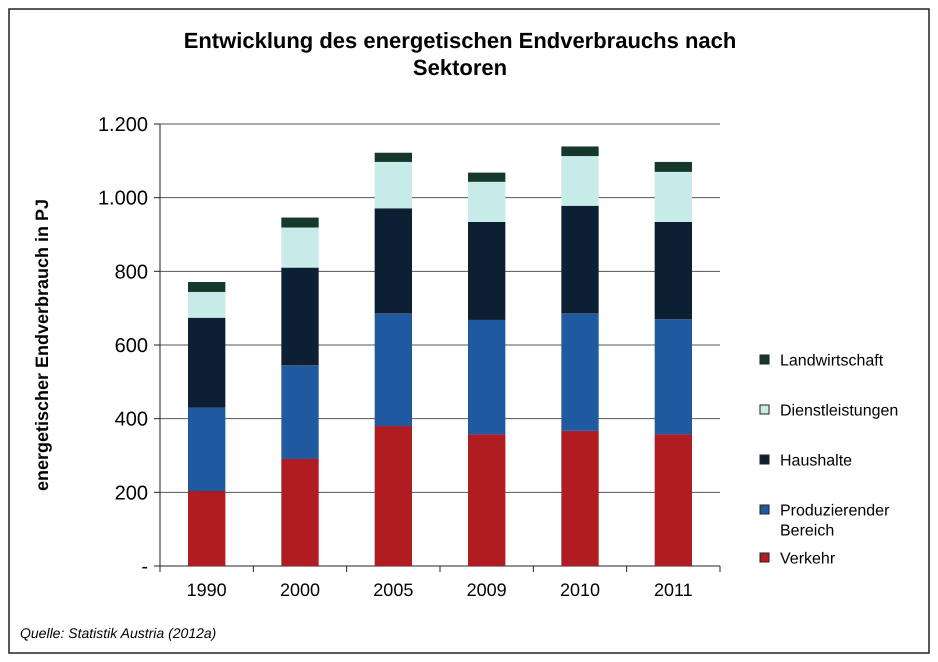  Describe the element at coordinates (580, 590) in the screenshot. I see `x-tick-label: 2010` at that location.